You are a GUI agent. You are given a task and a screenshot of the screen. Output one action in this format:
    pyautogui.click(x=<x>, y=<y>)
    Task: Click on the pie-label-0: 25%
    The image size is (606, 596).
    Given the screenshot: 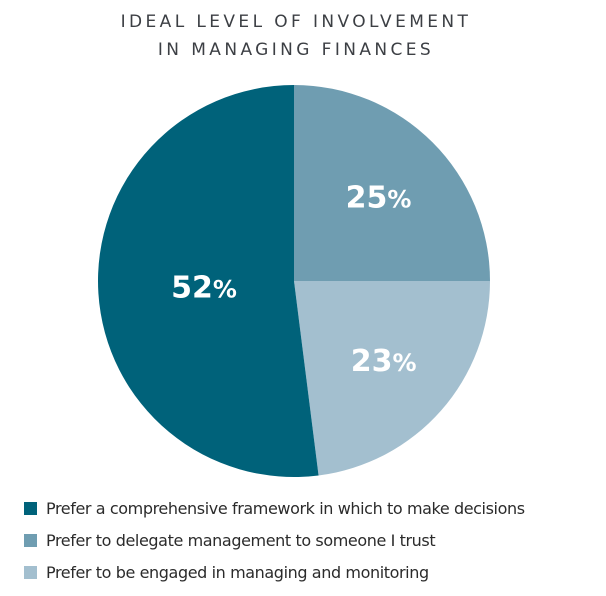 What is the action you would take?
    pyautogui.click(x=379, y=197)
    